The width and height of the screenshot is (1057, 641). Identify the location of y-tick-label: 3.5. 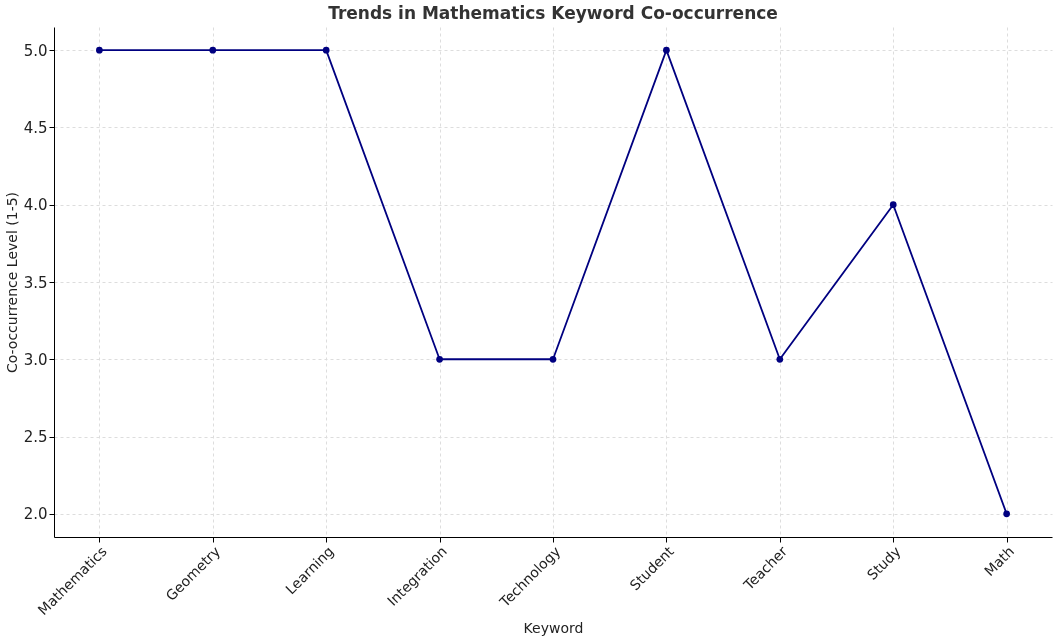
(35, 282).